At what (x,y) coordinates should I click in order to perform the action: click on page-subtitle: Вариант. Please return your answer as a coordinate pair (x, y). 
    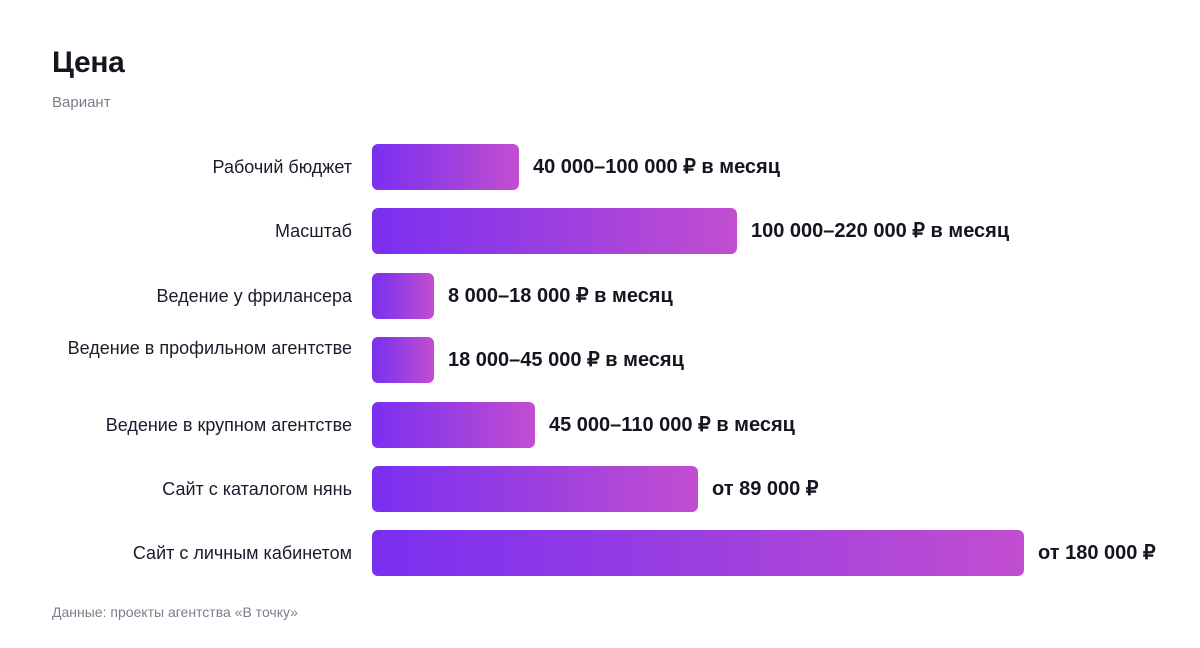
    Looking at the image, I should click on (81, 102).